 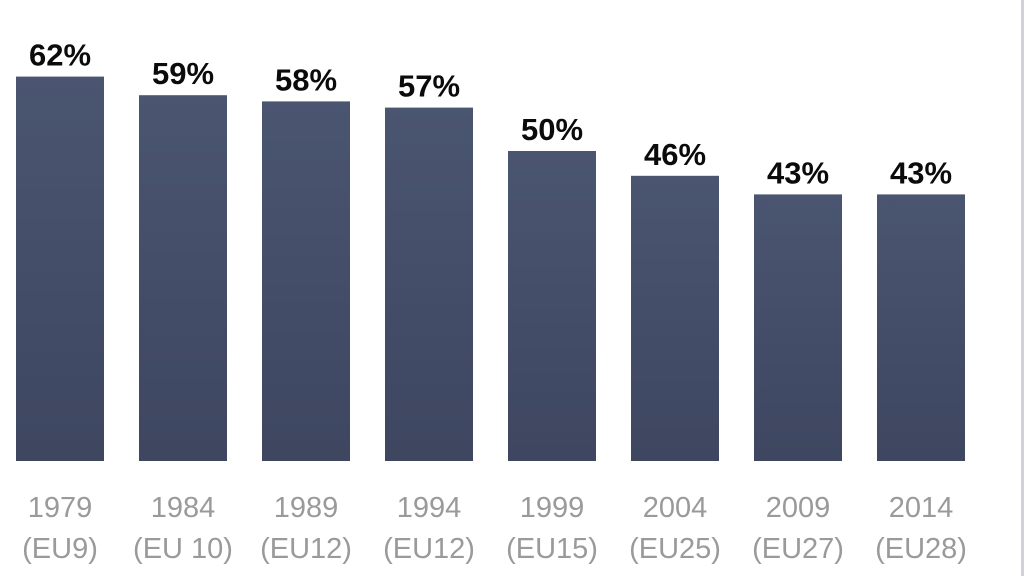 What do you see at coordinates (429, 549) in the screenshot?
I see `x-tick-group-1994: (EU12)` at bounding box center [429, 549].